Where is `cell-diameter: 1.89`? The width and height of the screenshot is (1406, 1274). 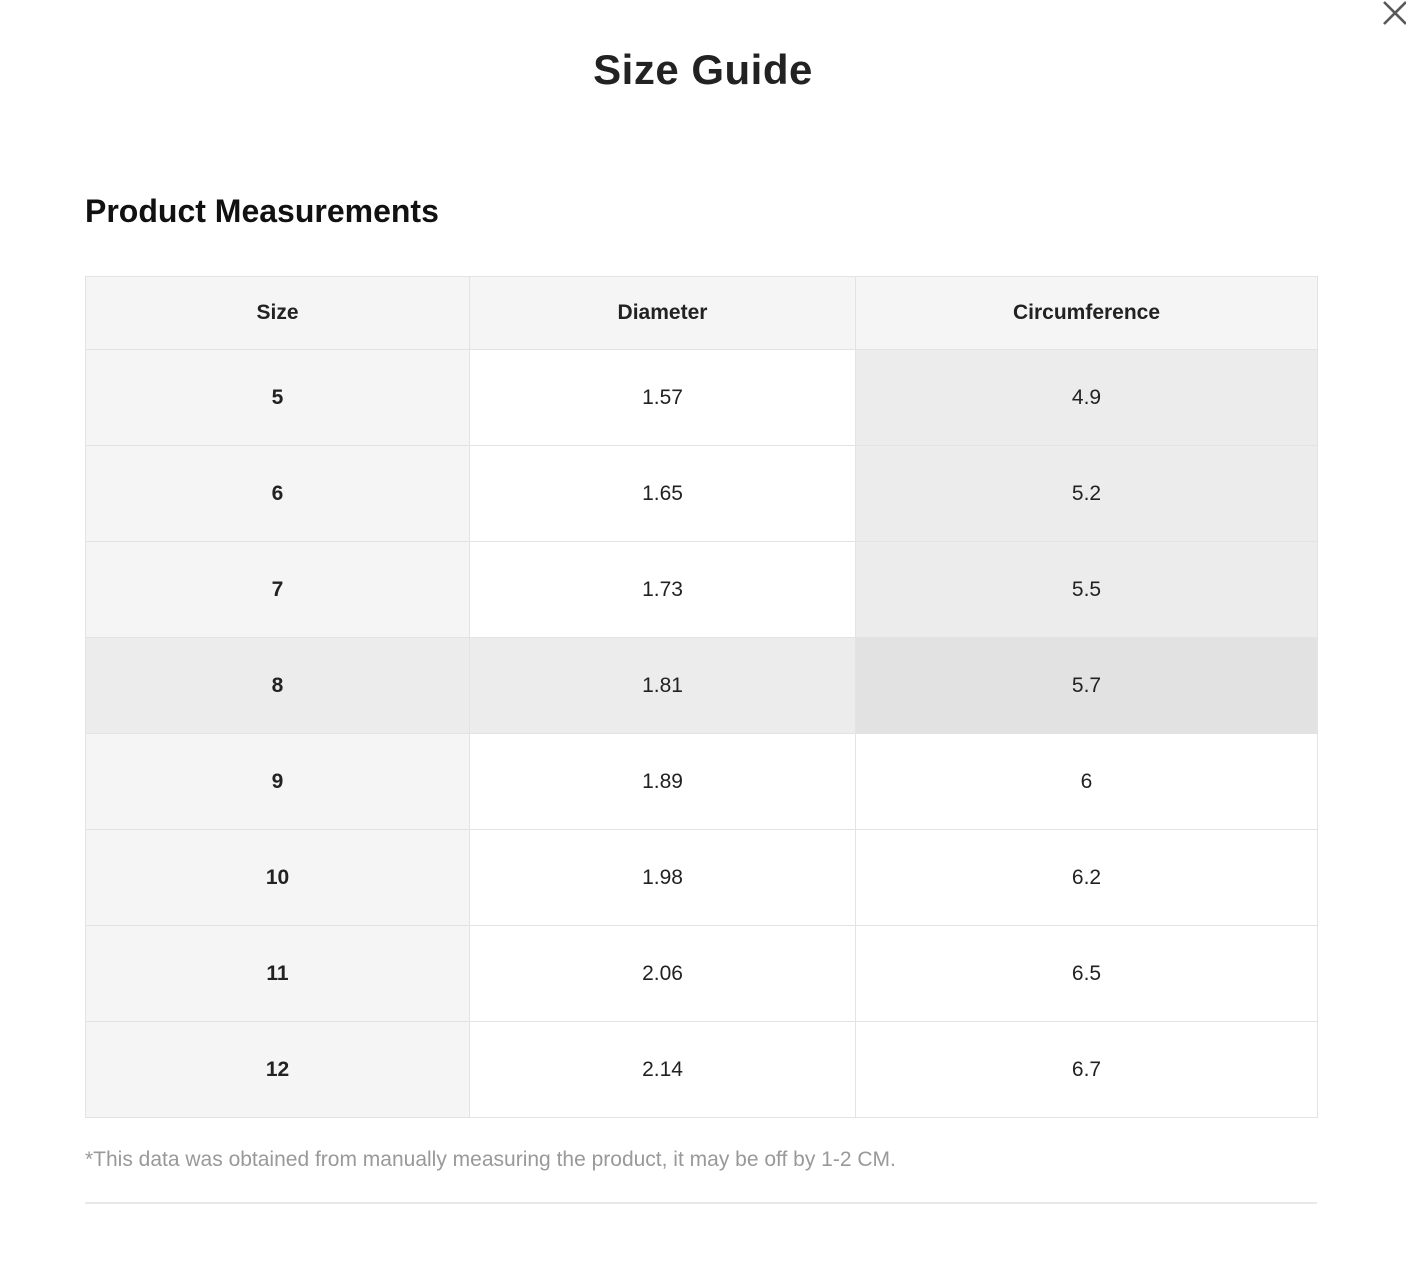 cell-diameter: 1.89 is located at coordinates (662, 781).